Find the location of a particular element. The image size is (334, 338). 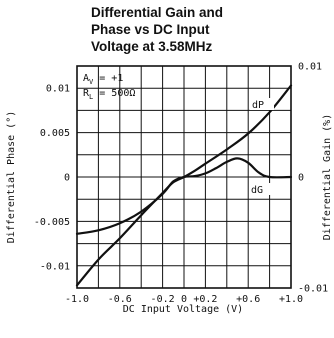

conditions-annotation: AV = +1 RL = 500Ω is located at coordinates (109, 87).